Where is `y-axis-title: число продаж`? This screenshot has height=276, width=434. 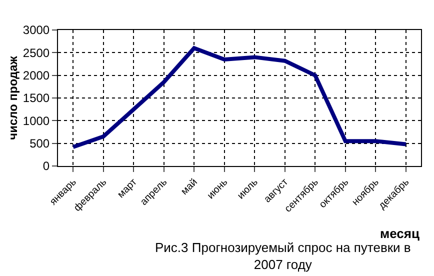 y-axis-title: число продаж is located at coordinates (13, 98).